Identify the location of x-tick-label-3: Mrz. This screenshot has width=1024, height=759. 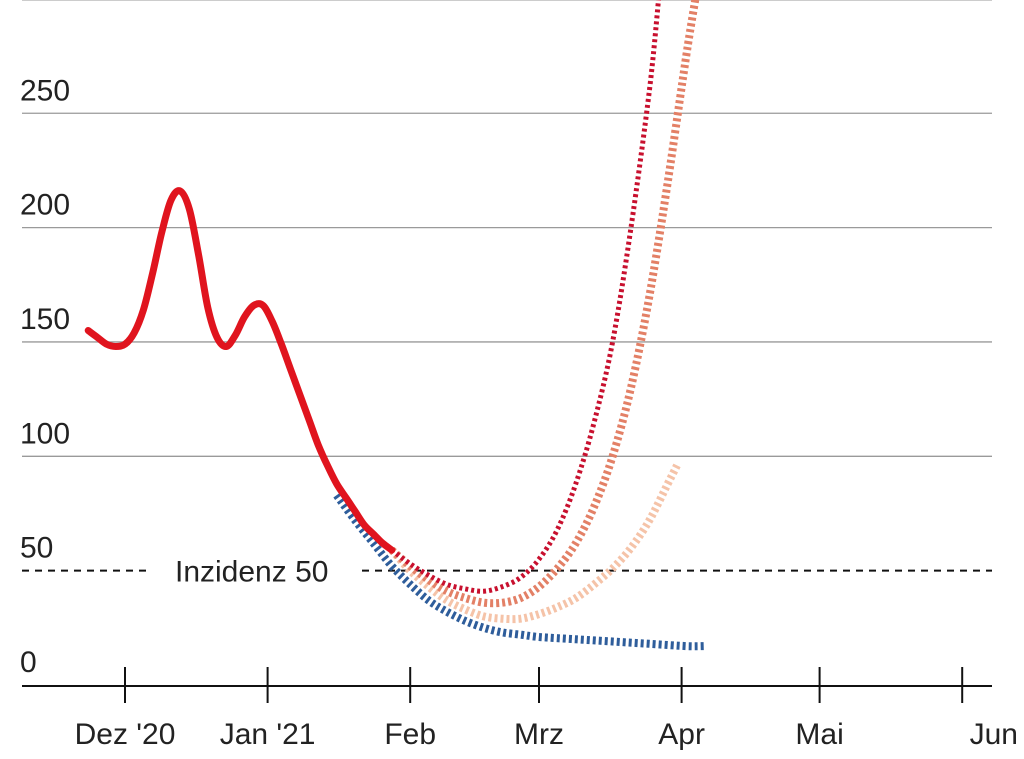
(539, 734).